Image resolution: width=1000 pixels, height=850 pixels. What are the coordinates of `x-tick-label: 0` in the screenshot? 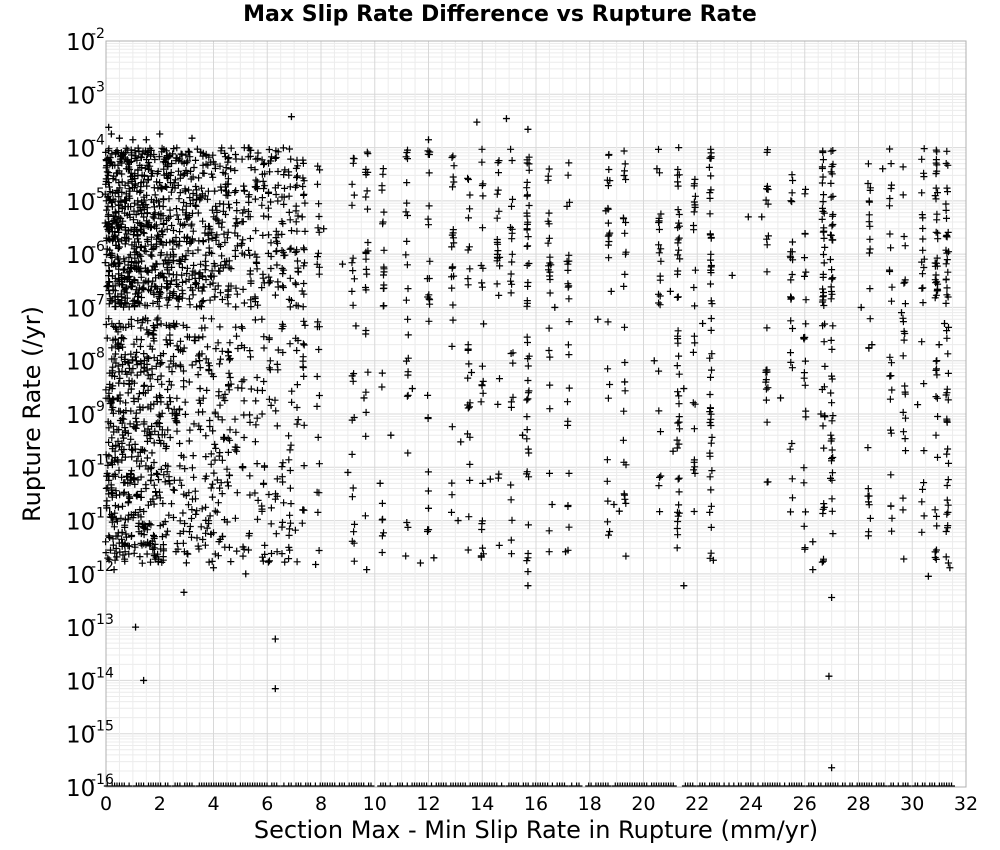 It's located at (106, 804).